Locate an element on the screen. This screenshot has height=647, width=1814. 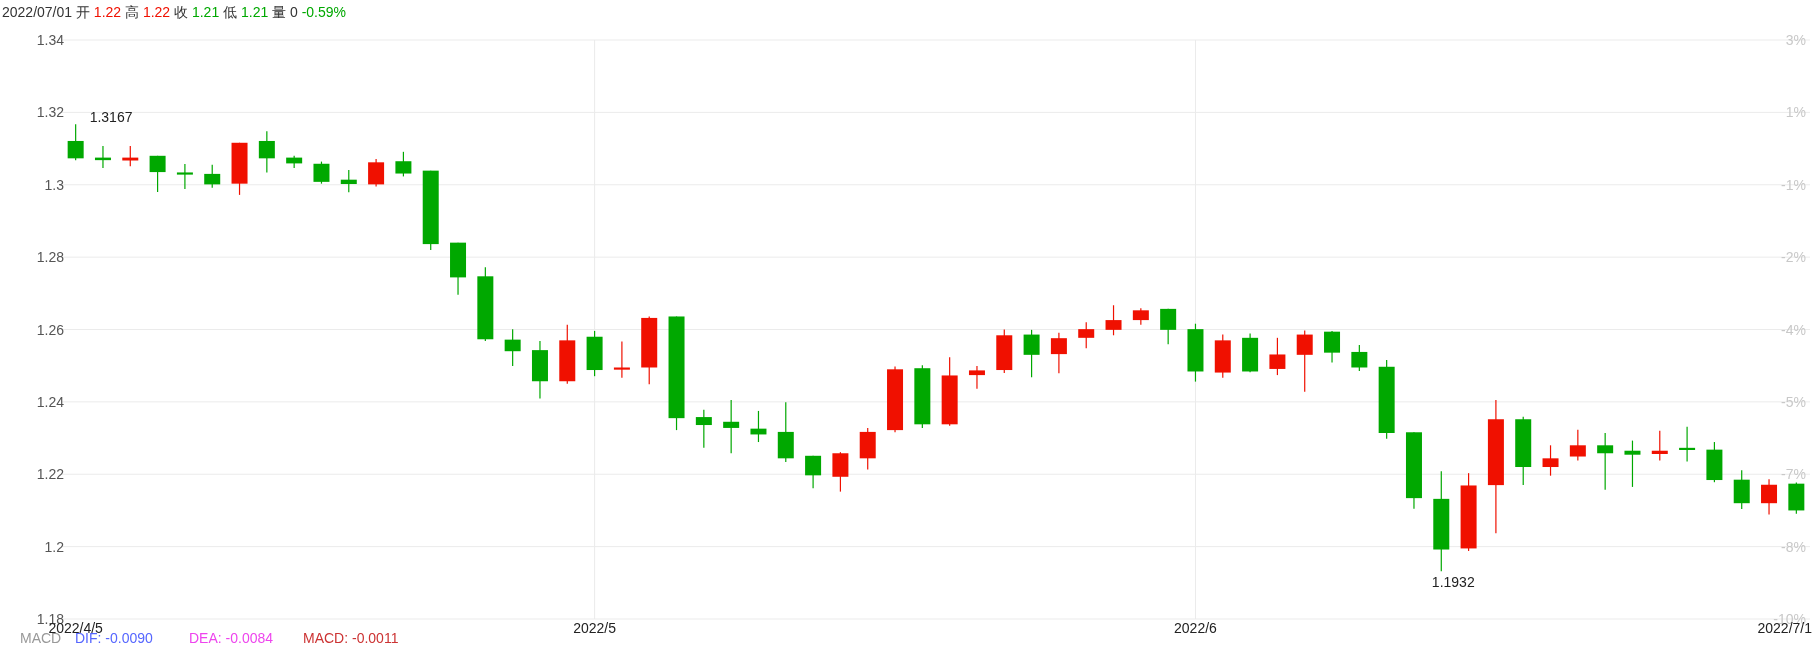
x-tick-label: 2022/5 is located at coordinates (595, 628).